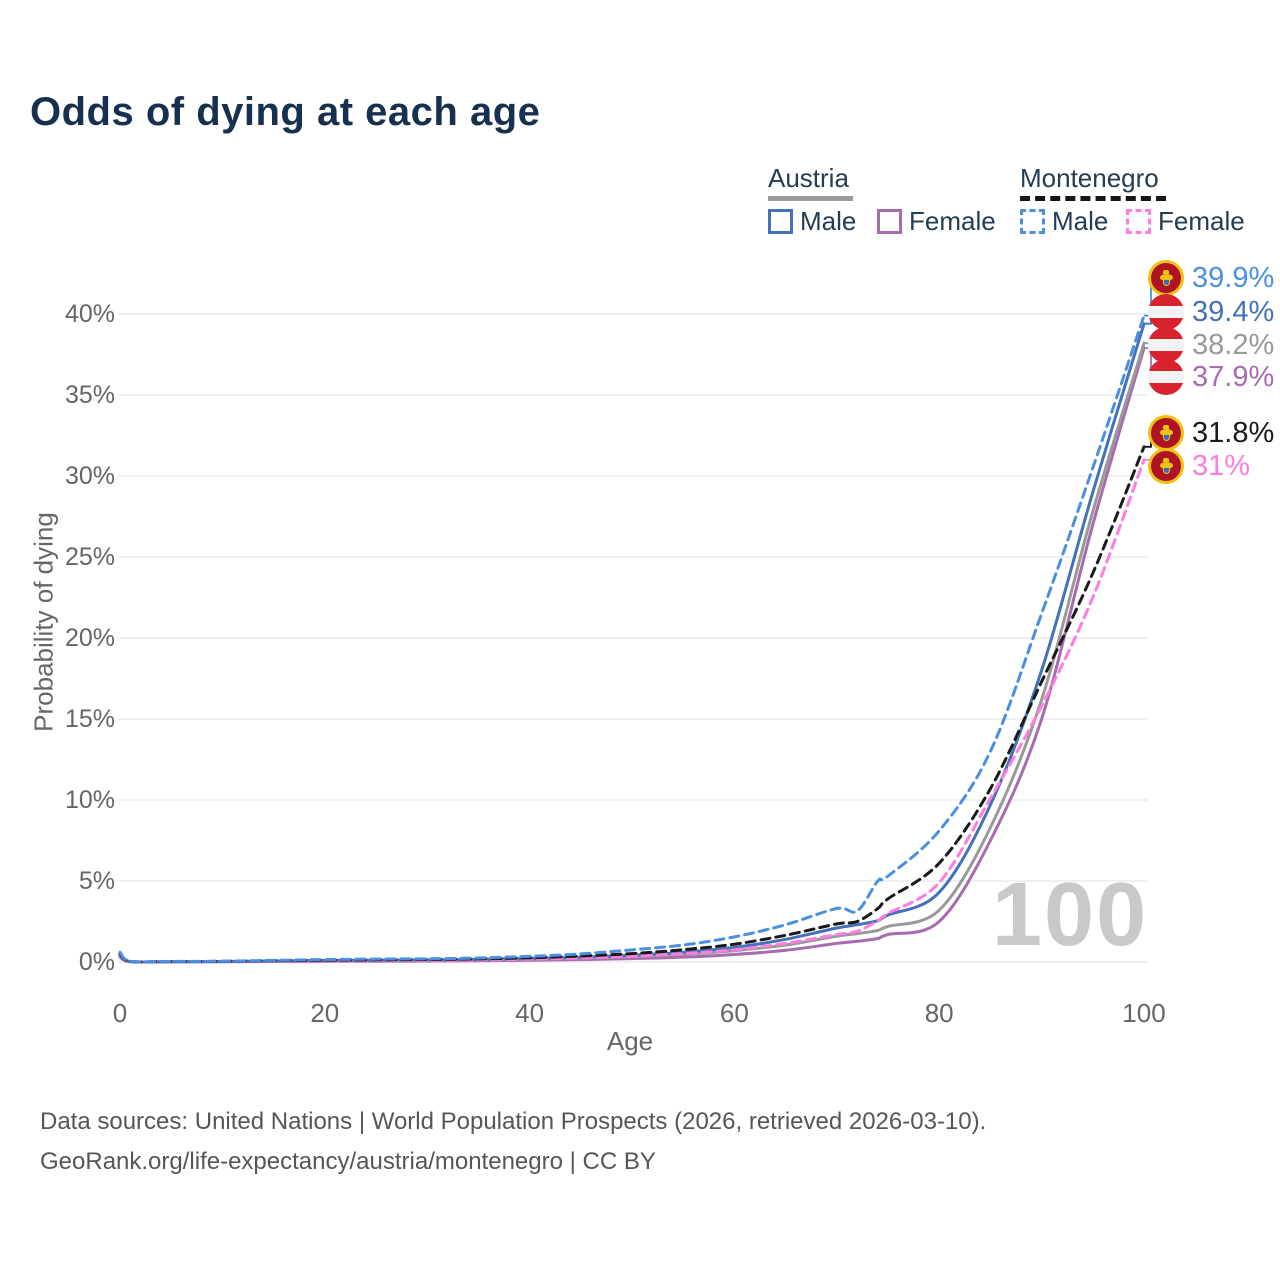 The width and height of the screenshot is (1280, 1280). What do you see at coordinates (734, 1013) in the screenshot?
I see `x-tick-60: 60` at bounding box center [734, 1013].